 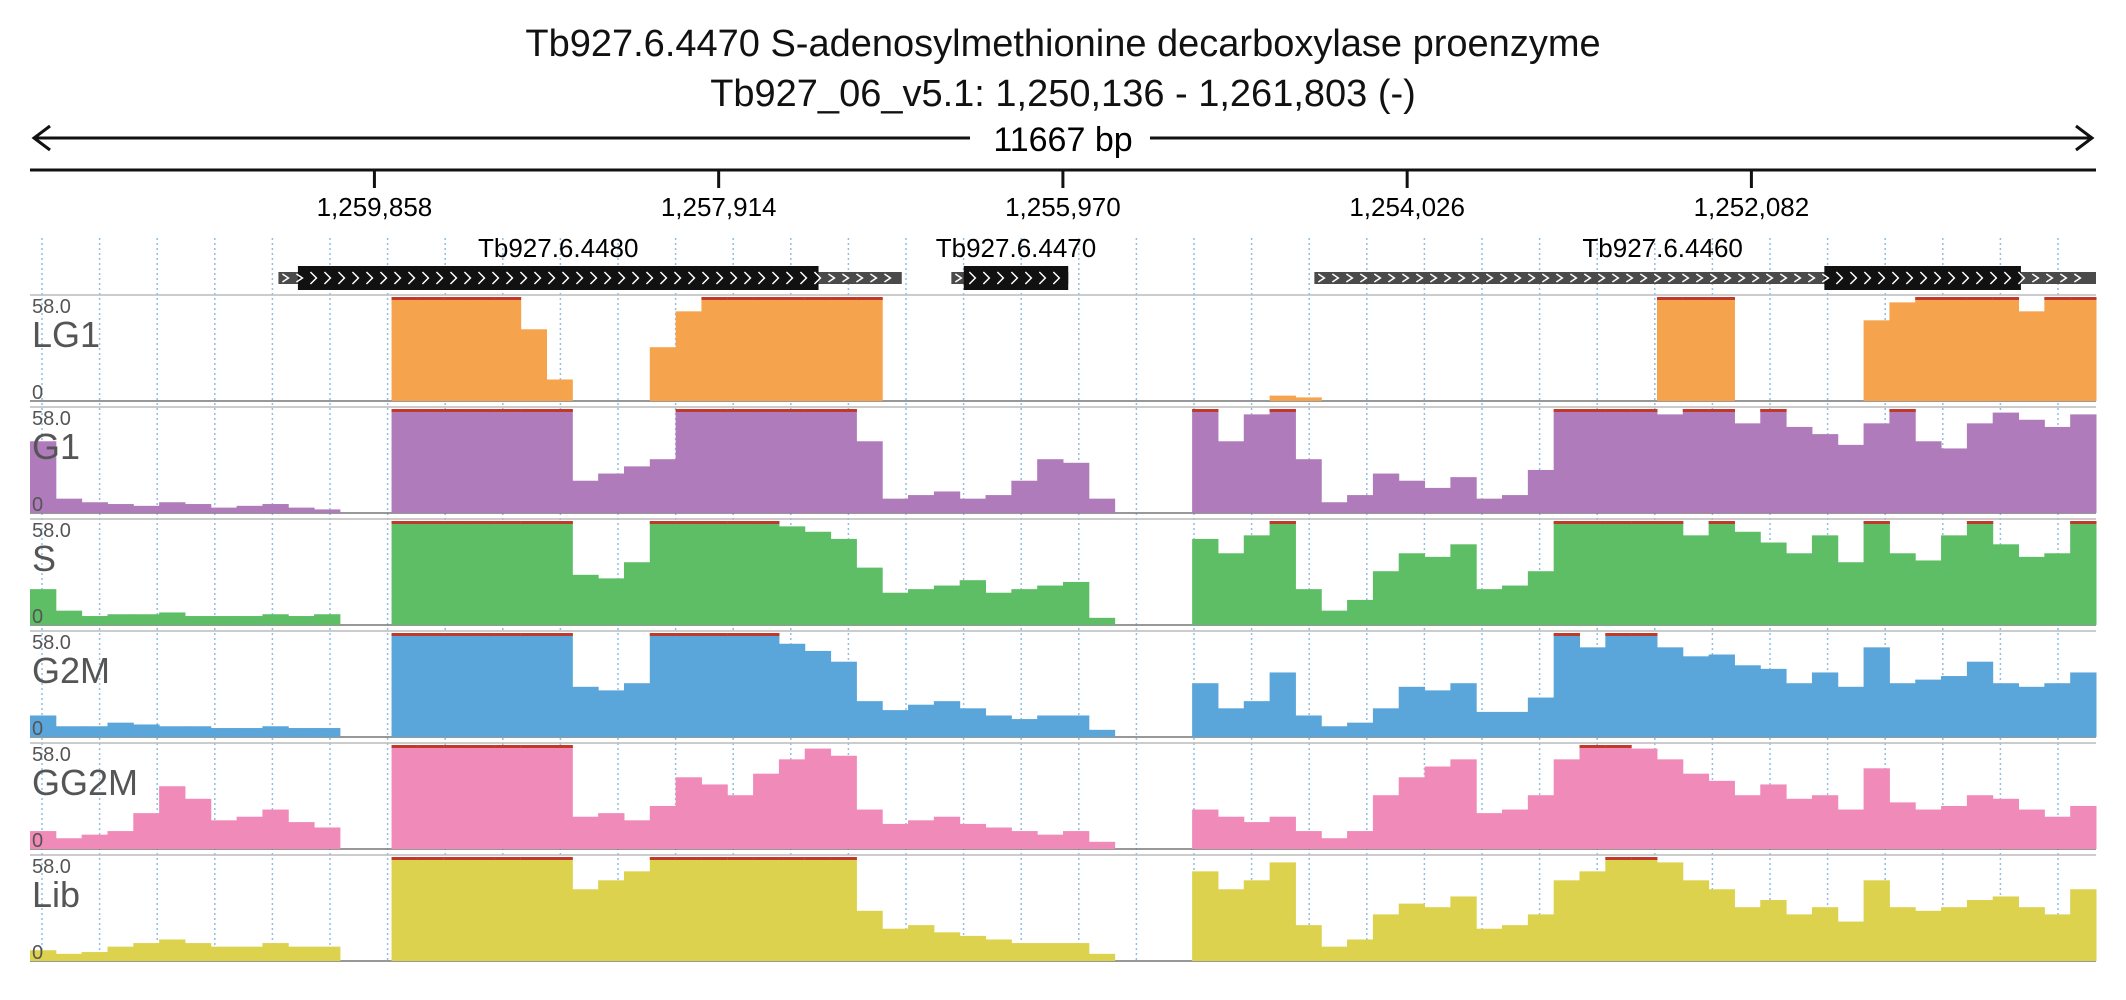 What do you see at coordinates (37, 729) in the screenshot?
I see `y-min-label: 0` at bounding box center [37, 729].